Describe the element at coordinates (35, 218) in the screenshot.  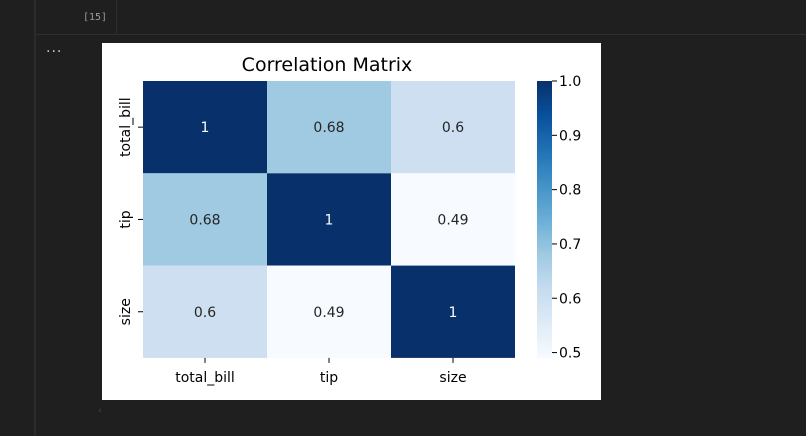
I see `gutter-line` at that location.